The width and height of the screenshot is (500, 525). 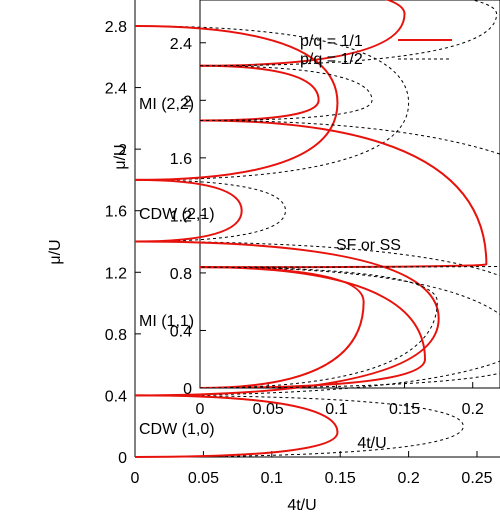 I want to click on main-ytick-label: 1.2, so click(x=116, y=273).